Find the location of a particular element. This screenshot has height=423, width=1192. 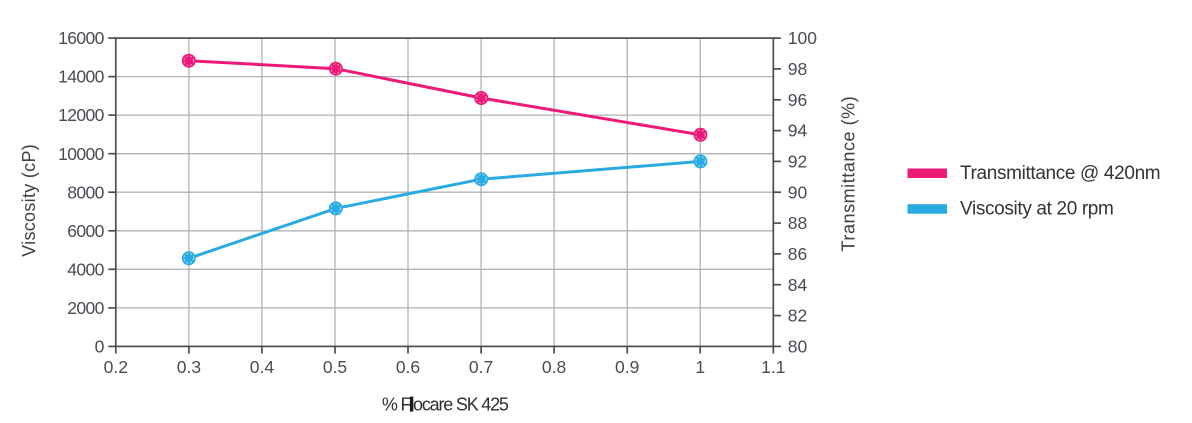

svg-text: 100 is located at coordinates (802, 38).